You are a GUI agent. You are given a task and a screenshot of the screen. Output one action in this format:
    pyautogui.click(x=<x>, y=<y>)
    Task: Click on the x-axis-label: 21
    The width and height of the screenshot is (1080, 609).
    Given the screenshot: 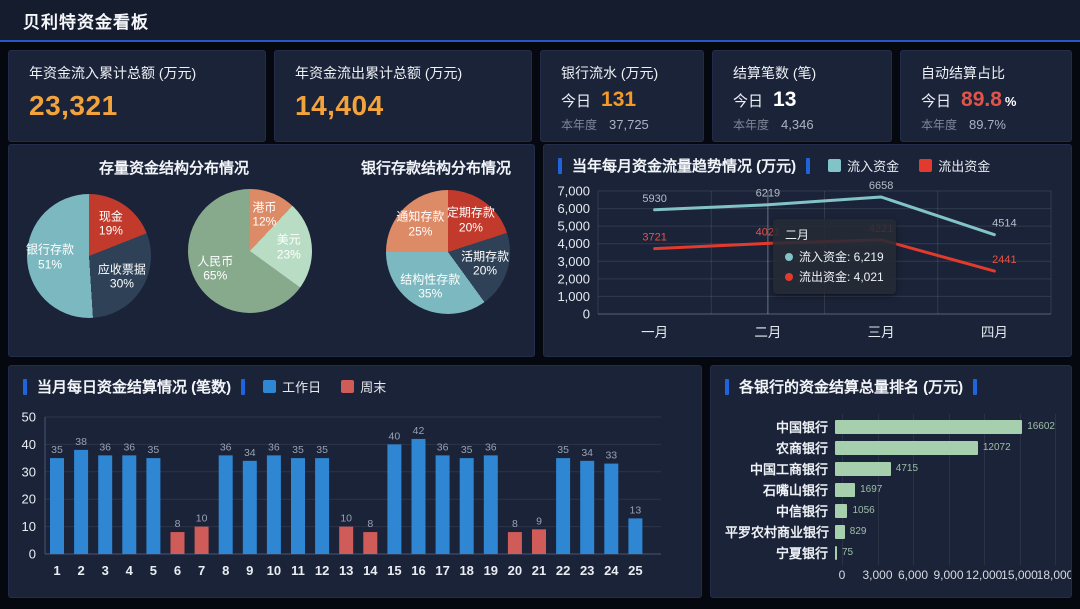 What is the action you would take?
    pyautogui.click(x=539, y=570)
    